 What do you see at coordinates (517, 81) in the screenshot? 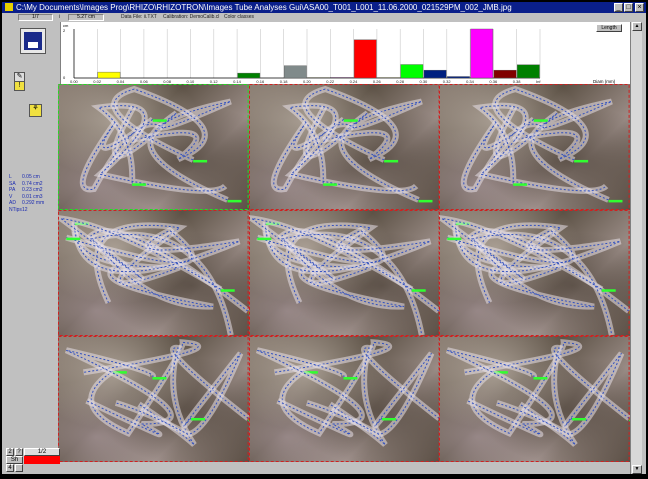
I see `x-tick-label: 0.38` at bounding box center [517, 81].